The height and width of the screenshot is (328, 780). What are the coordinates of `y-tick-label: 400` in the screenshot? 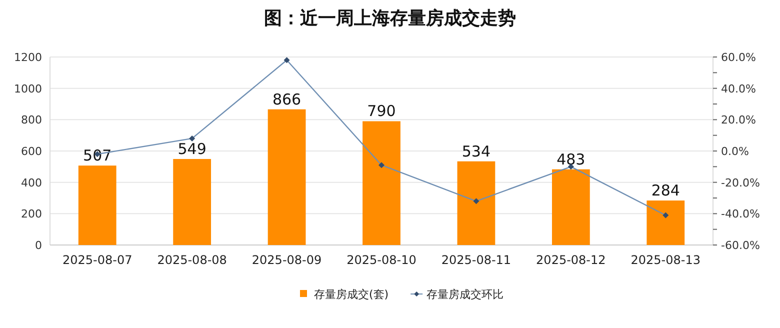 It's located at (31, 183).